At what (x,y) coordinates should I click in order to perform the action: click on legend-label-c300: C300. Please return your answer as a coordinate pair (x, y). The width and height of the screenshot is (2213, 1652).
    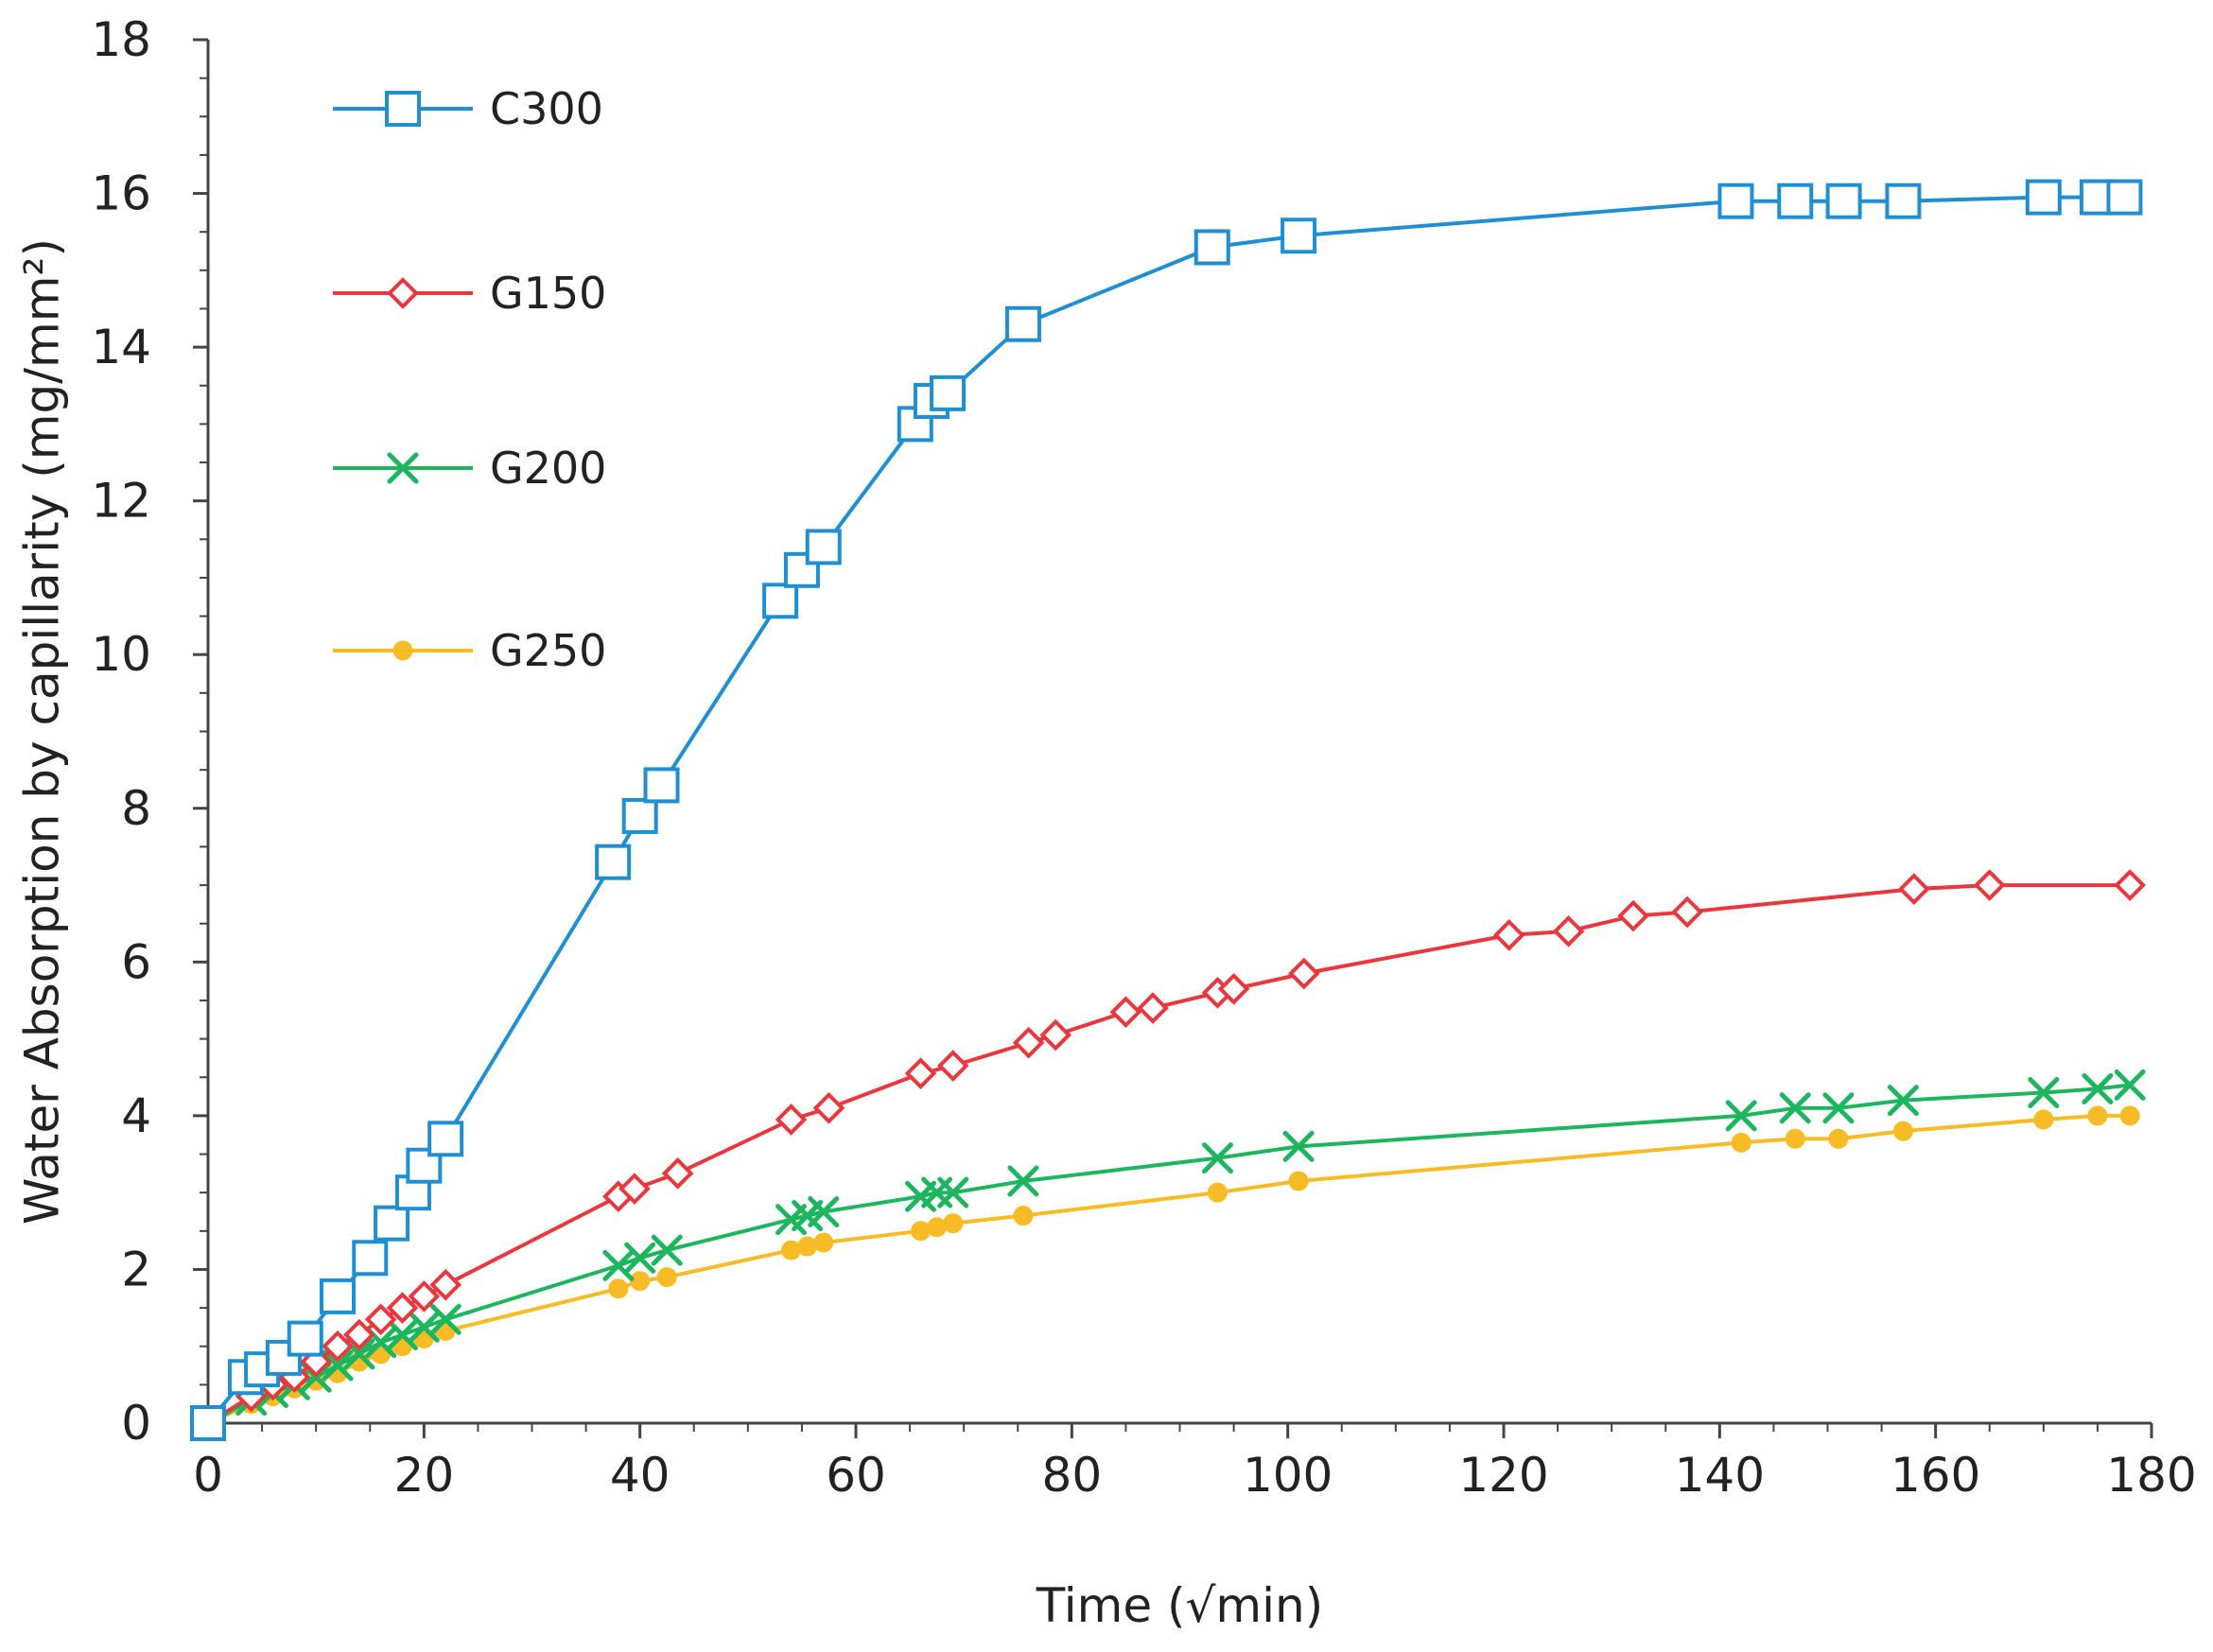
    Looking at the image, I should click on (546, 109).